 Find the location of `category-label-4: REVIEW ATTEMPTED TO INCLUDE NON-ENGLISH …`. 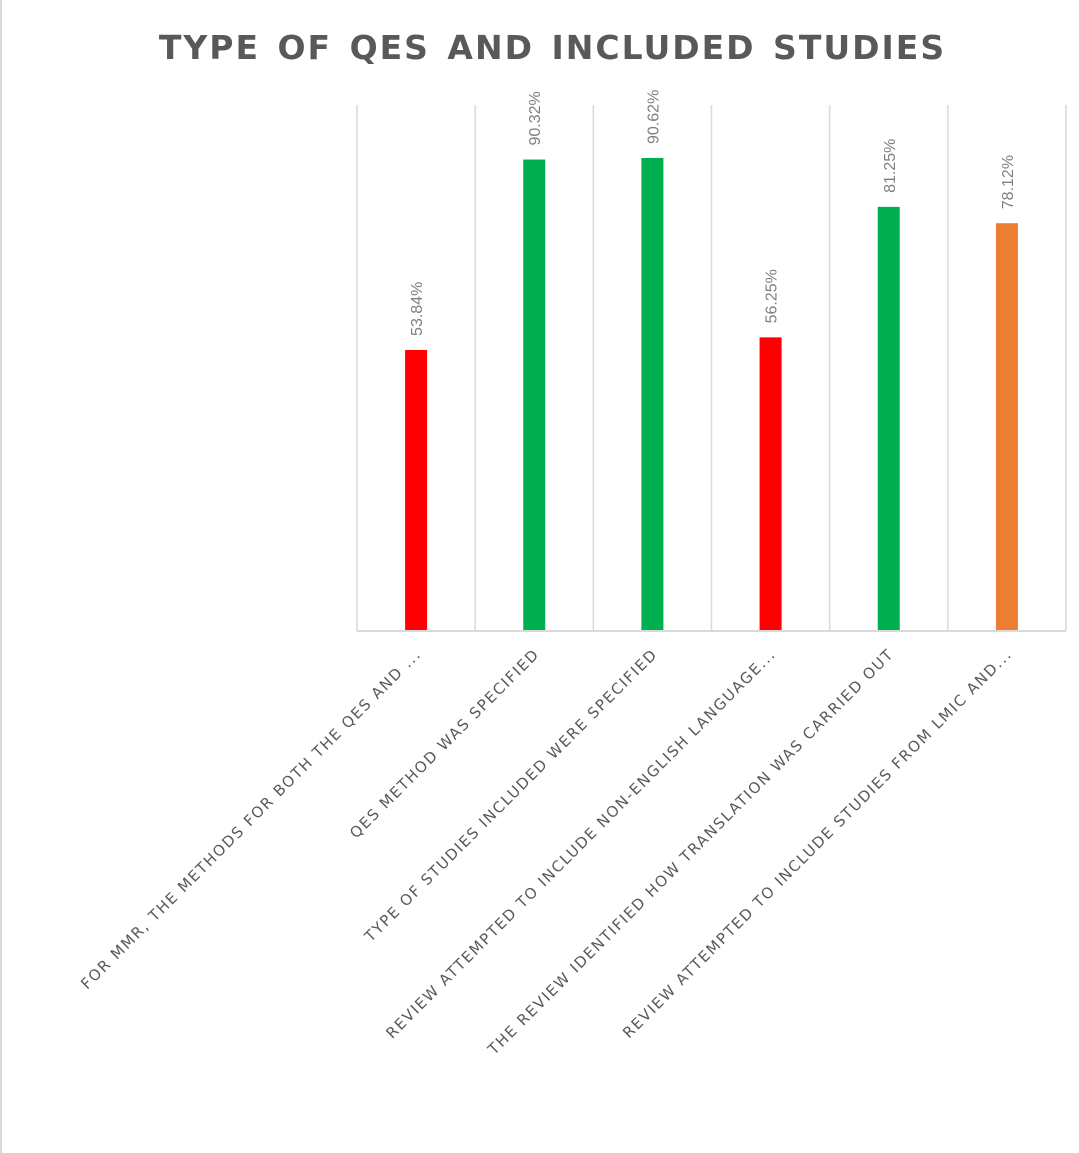

category-label-4: REVIEW ATTEMPTED TO INCLUDE NON-ENGLISH … is located at coordinates (580, 843).